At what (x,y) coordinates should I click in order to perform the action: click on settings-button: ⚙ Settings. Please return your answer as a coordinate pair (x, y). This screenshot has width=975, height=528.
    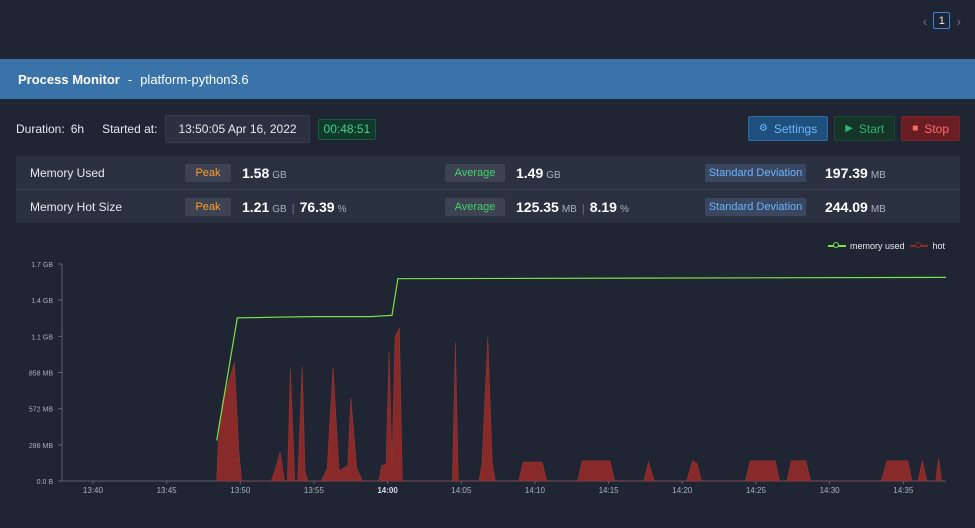
    Looking at the image, I should click on (788, 128).